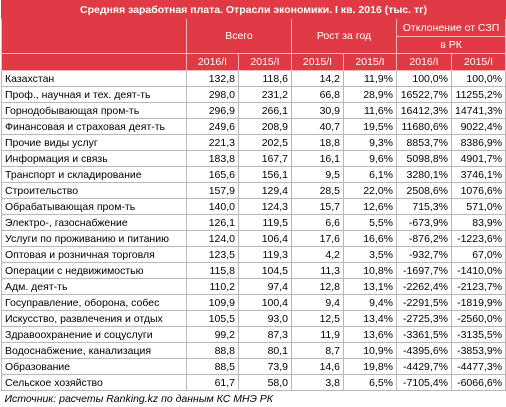  I want to click on deviation-2016-cell: -932,7%, so click(424, 254).